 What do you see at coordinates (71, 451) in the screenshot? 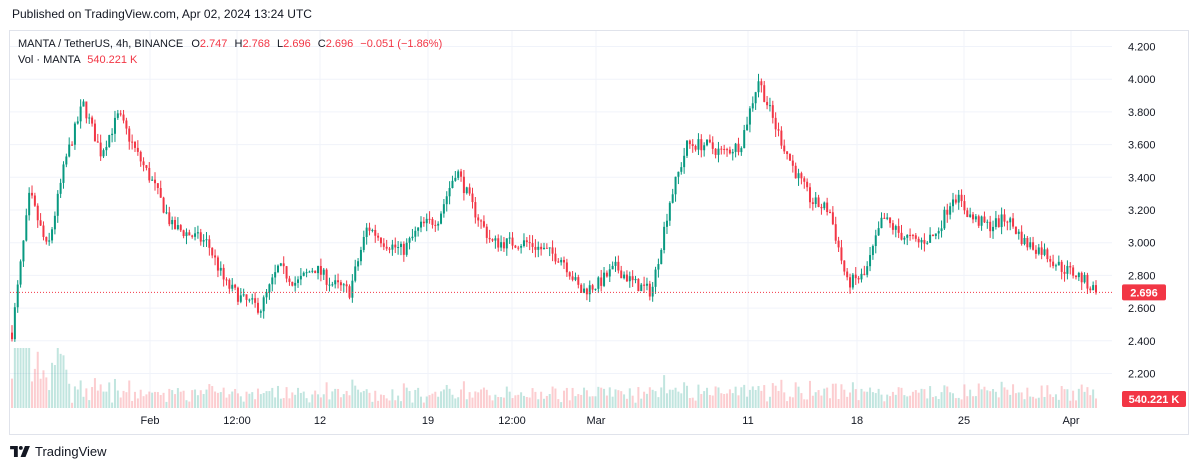
I see `footer-brand: TradingView` at bounding box center [71, 451].